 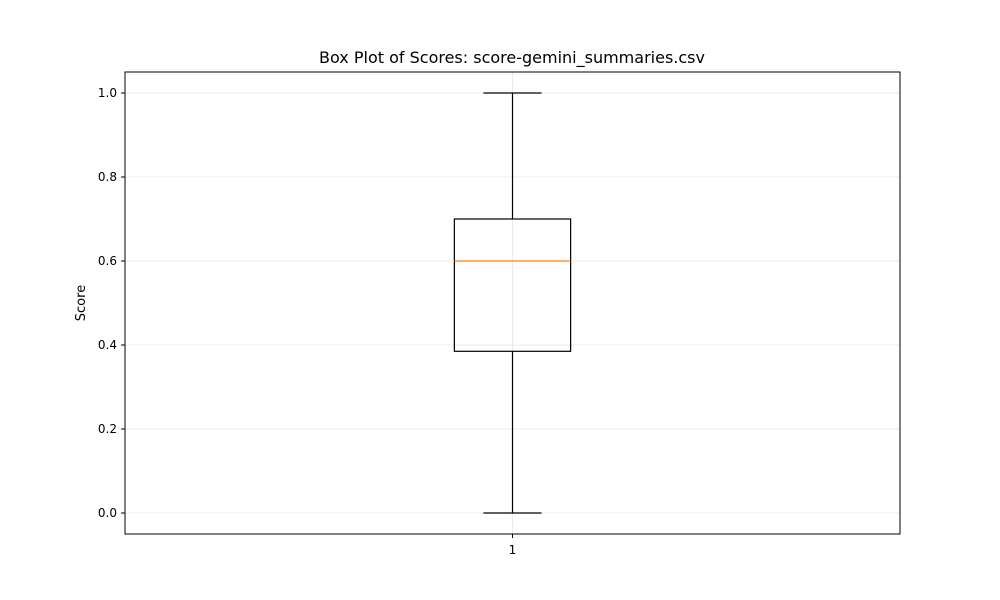 I want to click on y-tick-label: 0.0, so click(x=107, y=513).